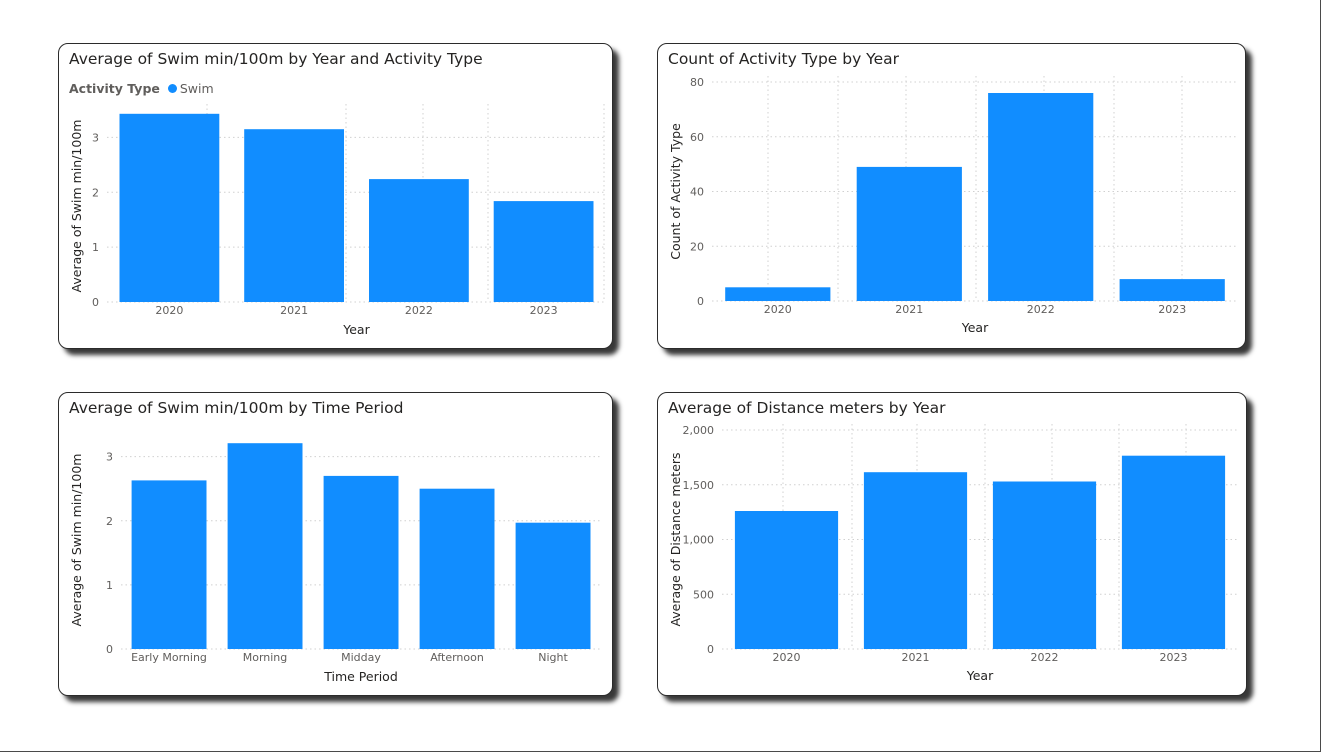  What do you see at coordinates (675, 539) in the screenshot?
I see `y-axis-title: Average of Distance meters` at bounding box center [675, 539].